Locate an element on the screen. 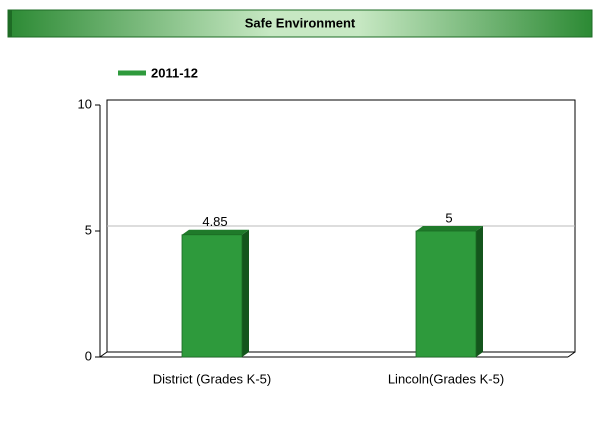 The image size is (594, 436). chart-title: Safe Environment is located at coordinates (300, 22).